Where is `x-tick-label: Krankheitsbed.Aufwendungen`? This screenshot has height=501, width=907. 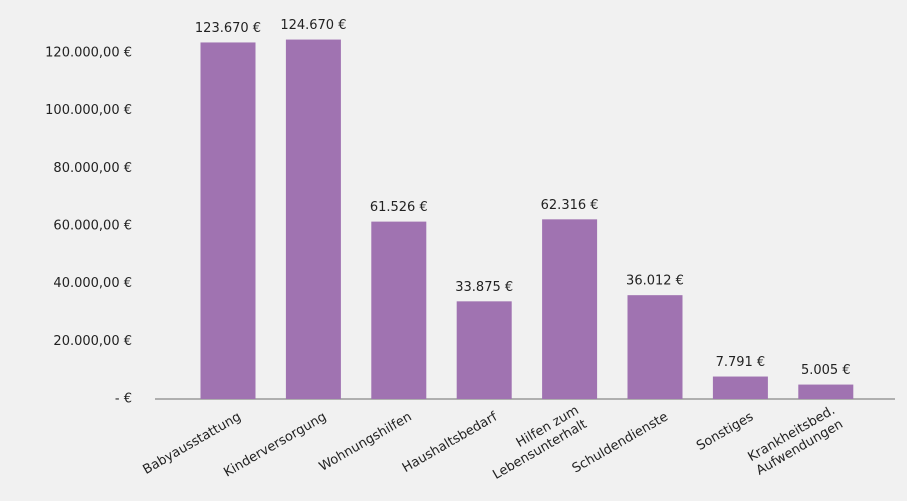
x-tick-label: Krankheitsbed.Aufwendungen is located at coordinates (795, 441).